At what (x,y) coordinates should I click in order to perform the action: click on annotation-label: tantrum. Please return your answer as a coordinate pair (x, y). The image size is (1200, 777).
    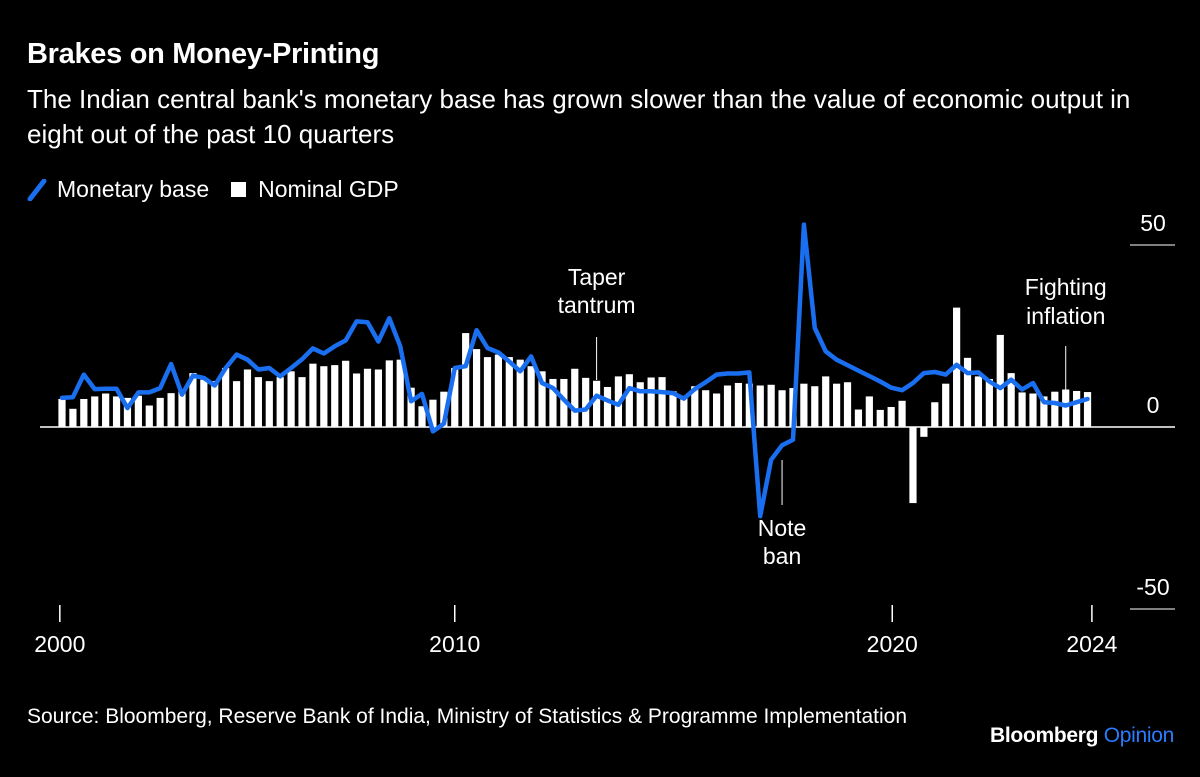
    Looking at the image, I should click on (597, 305).